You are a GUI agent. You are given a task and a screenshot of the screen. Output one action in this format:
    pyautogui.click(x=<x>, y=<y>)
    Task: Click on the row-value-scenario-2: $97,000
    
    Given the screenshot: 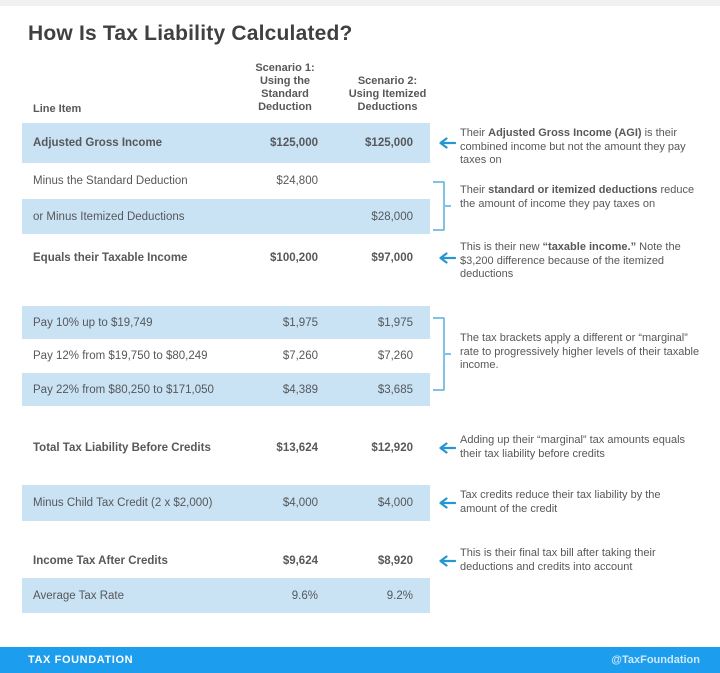 What is the action you would take?
    pyautogui.click(x=392, y=258)
    